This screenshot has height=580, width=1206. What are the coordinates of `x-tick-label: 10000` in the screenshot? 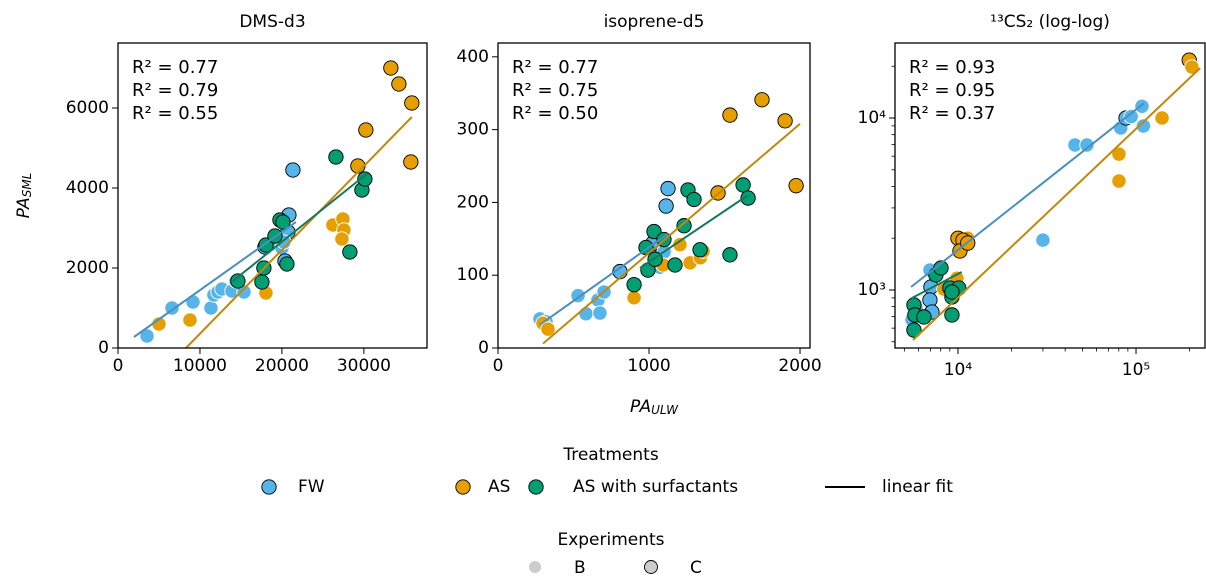 It's located at (200, 366).